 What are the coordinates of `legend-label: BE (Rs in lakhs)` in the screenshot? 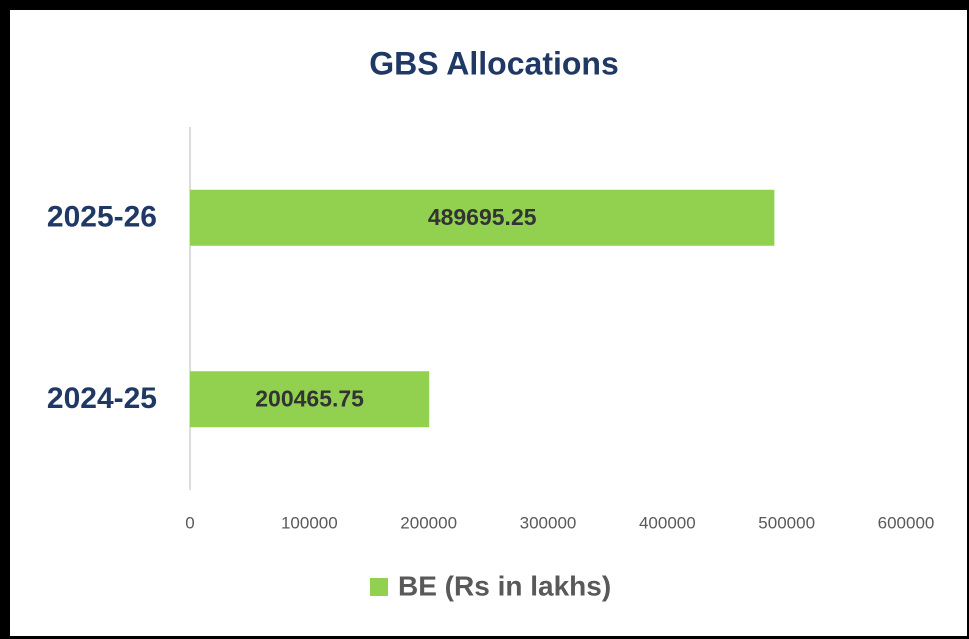 It's located at (504, 585).